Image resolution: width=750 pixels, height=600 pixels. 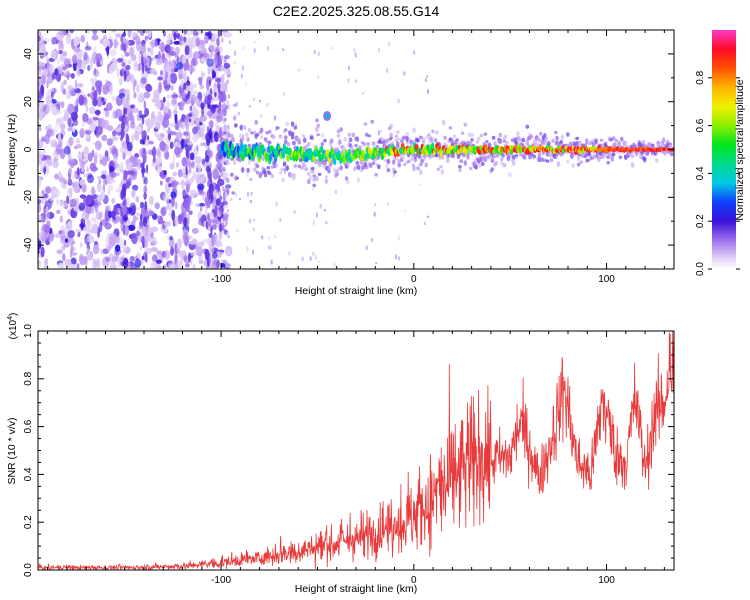 What do you see at coordinates (28, 378) in the screenshot?
I see `y-tick-label: 0.8` at bounding box center [28, 378].